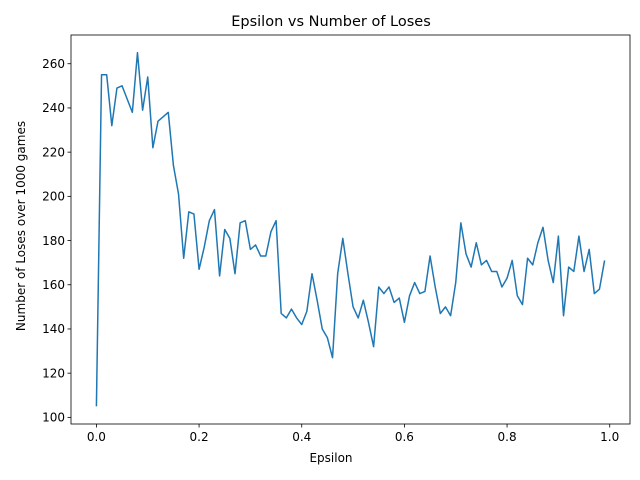  What do you see at coordinates (404, 437) in the screenshot?
I see `x-tick-label: 0.6` at bounding box center [404, 437].